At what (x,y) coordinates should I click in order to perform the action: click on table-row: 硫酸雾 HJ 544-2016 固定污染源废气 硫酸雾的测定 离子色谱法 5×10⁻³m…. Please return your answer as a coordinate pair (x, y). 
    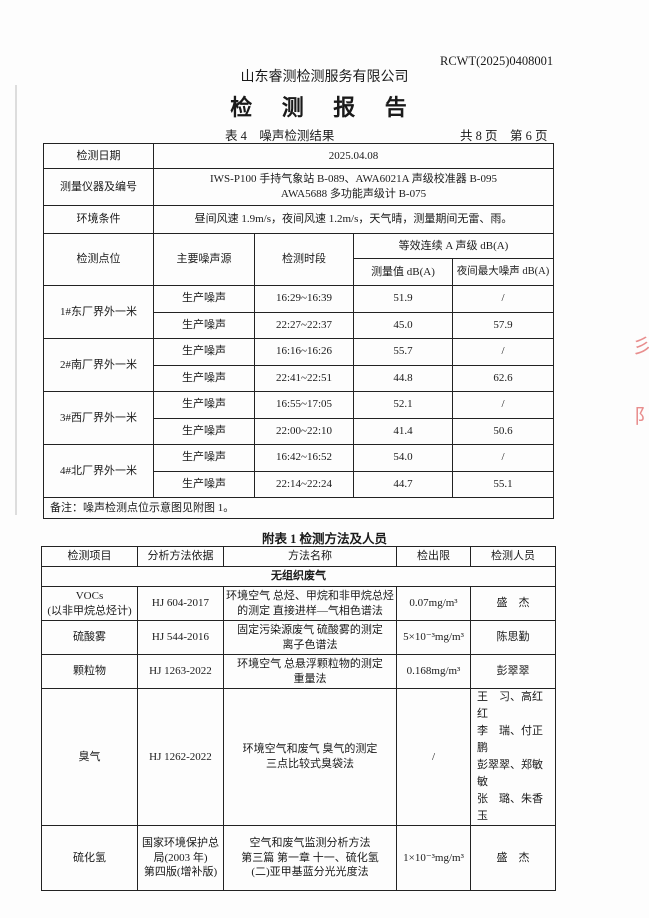
    Looking at the image, I should click on (298, 637).